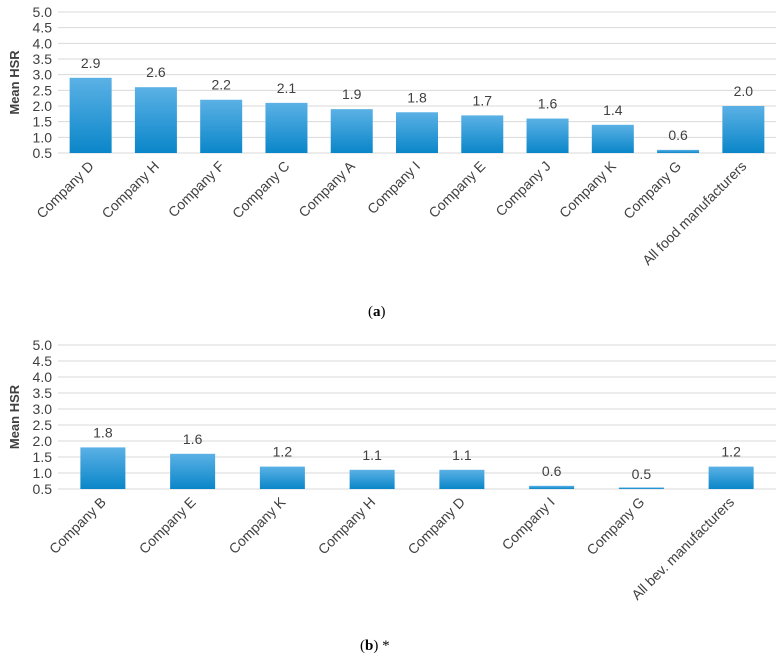 This screenshot has height=662, width=784. Describe the element at coordinates (384, 646) in the screenshot. I see `caption-suffix: *` at that location.